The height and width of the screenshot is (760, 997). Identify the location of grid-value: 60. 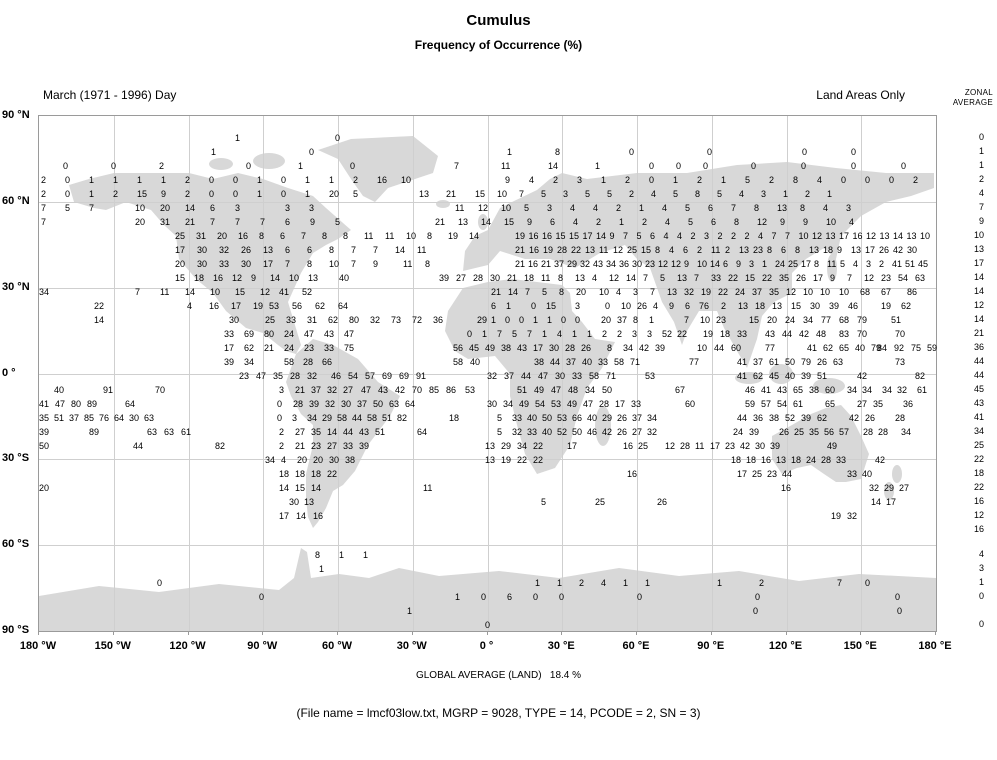
(690, 404).